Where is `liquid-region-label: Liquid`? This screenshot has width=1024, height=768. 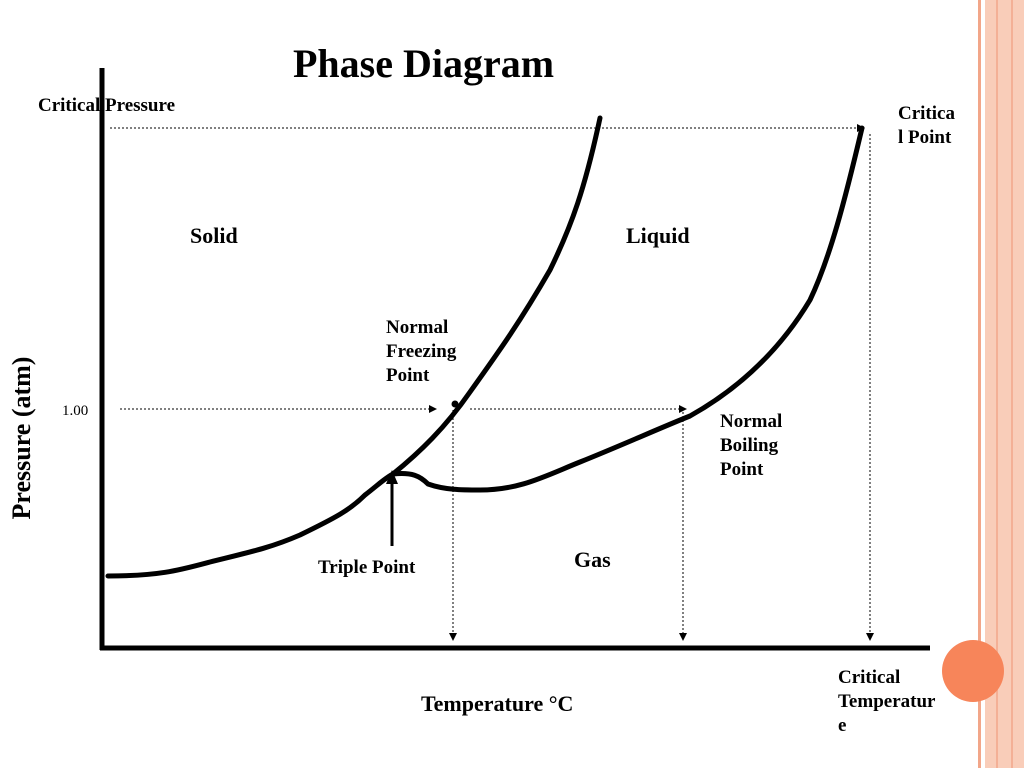
liquid-region-label: Liquid is located at coordinates (658, 235).